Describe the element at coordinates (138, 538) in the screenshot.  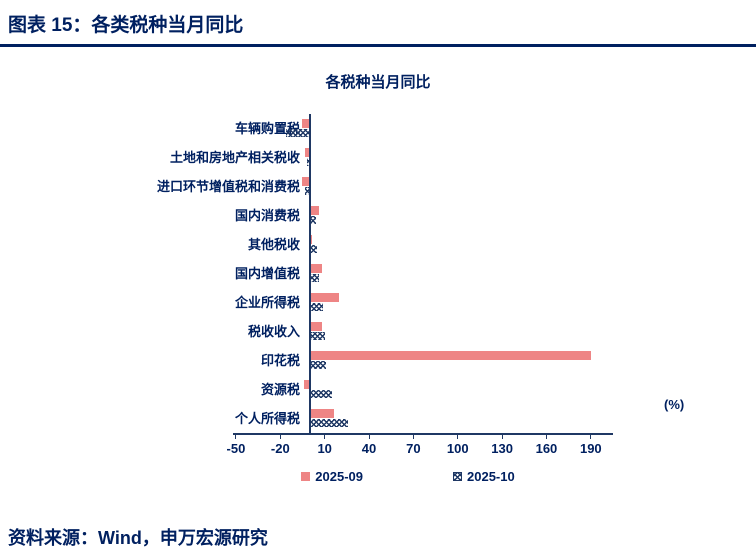
I see `source-note: 资料来源：Wind，申万宏源研究` at that location.